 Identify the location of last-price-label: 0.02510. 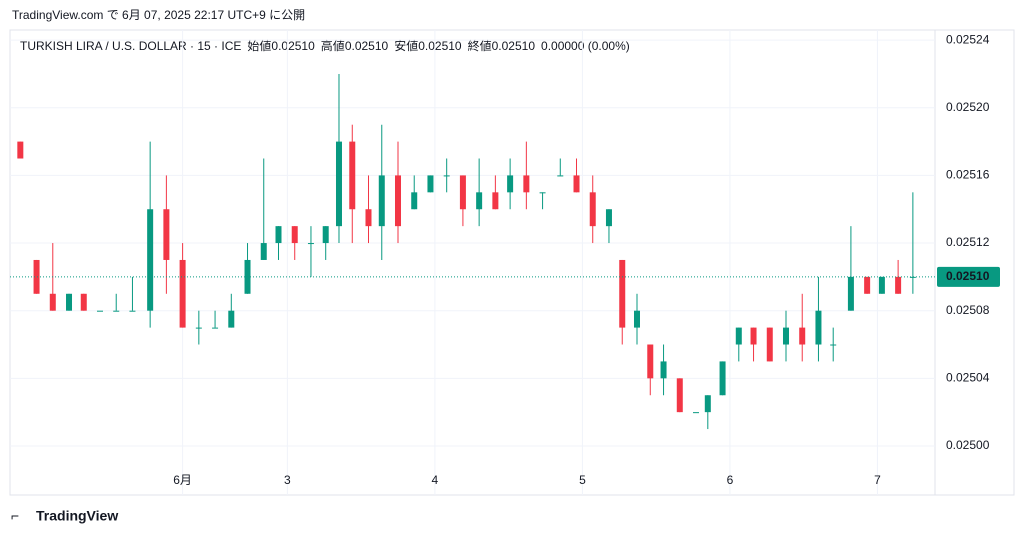
(968, 276).